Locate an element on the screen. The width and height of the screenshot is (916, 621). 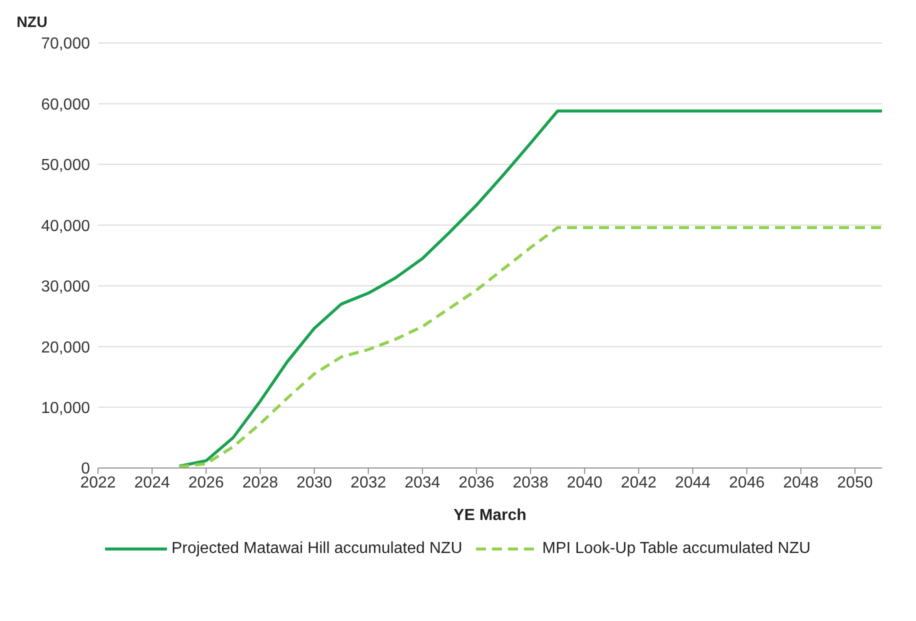
x-tick-label: 2044 is located at coordinates (692, 483).